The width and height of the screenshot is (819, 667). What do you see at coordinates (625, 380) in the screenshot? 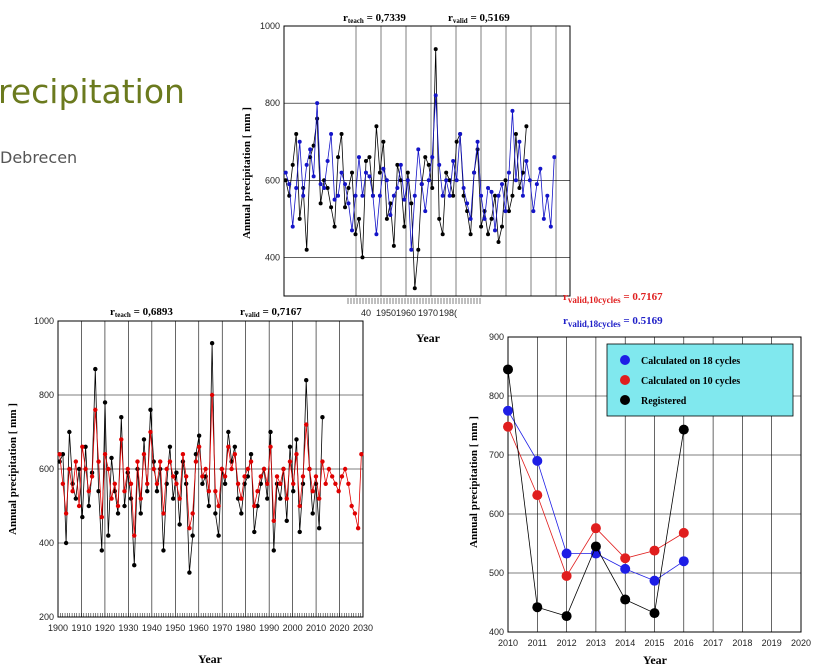
I see `legend-marker` at bounding box center [625, 380].